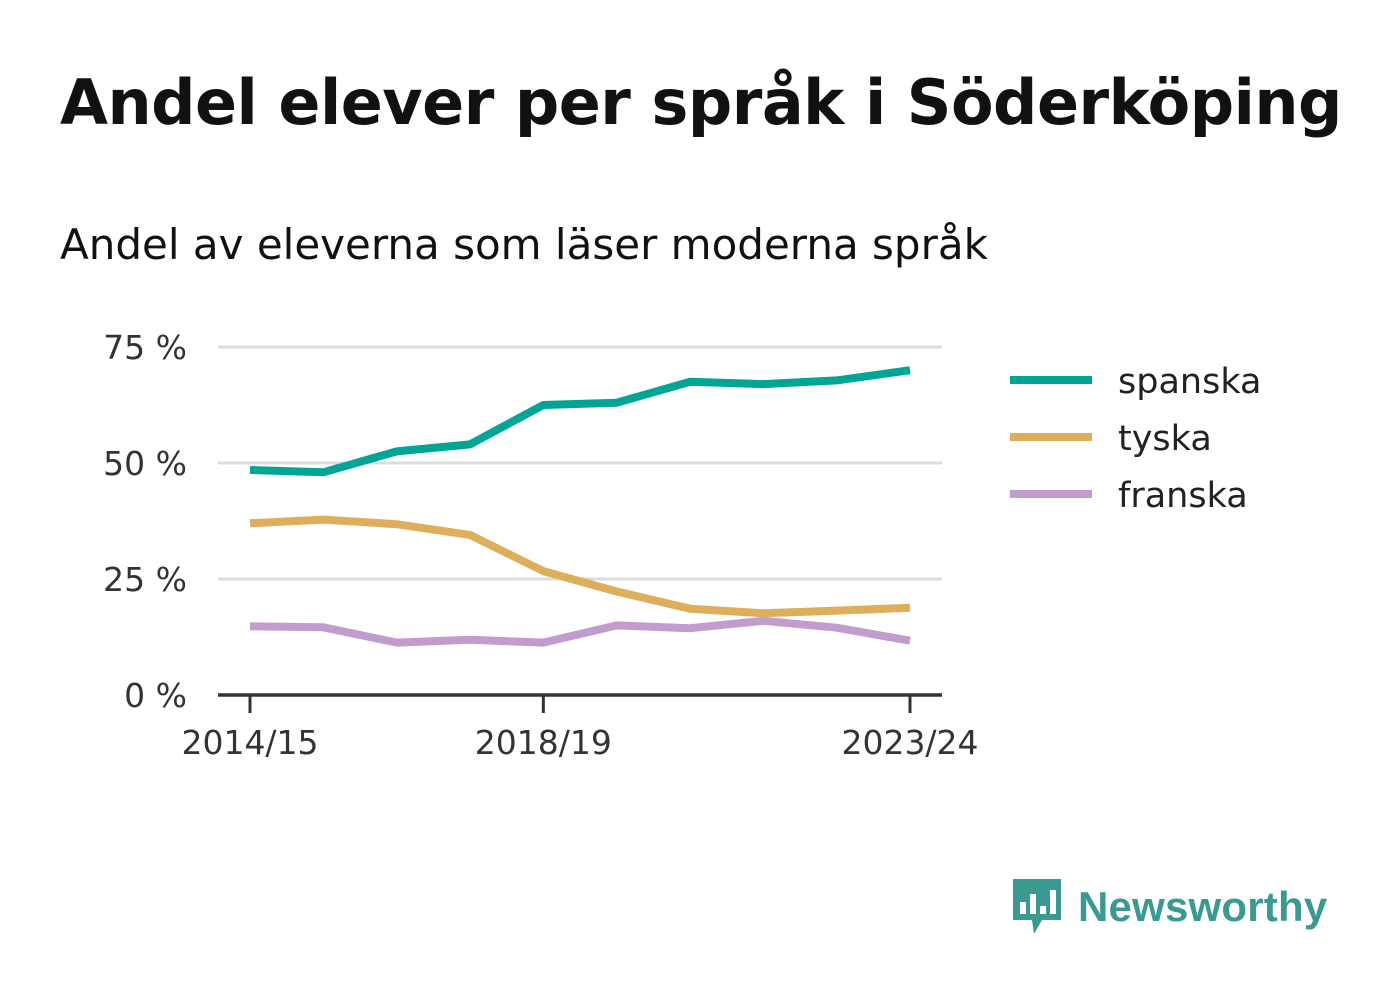  I want to click on x-tick-label: 2023/24, so click(909, 742).